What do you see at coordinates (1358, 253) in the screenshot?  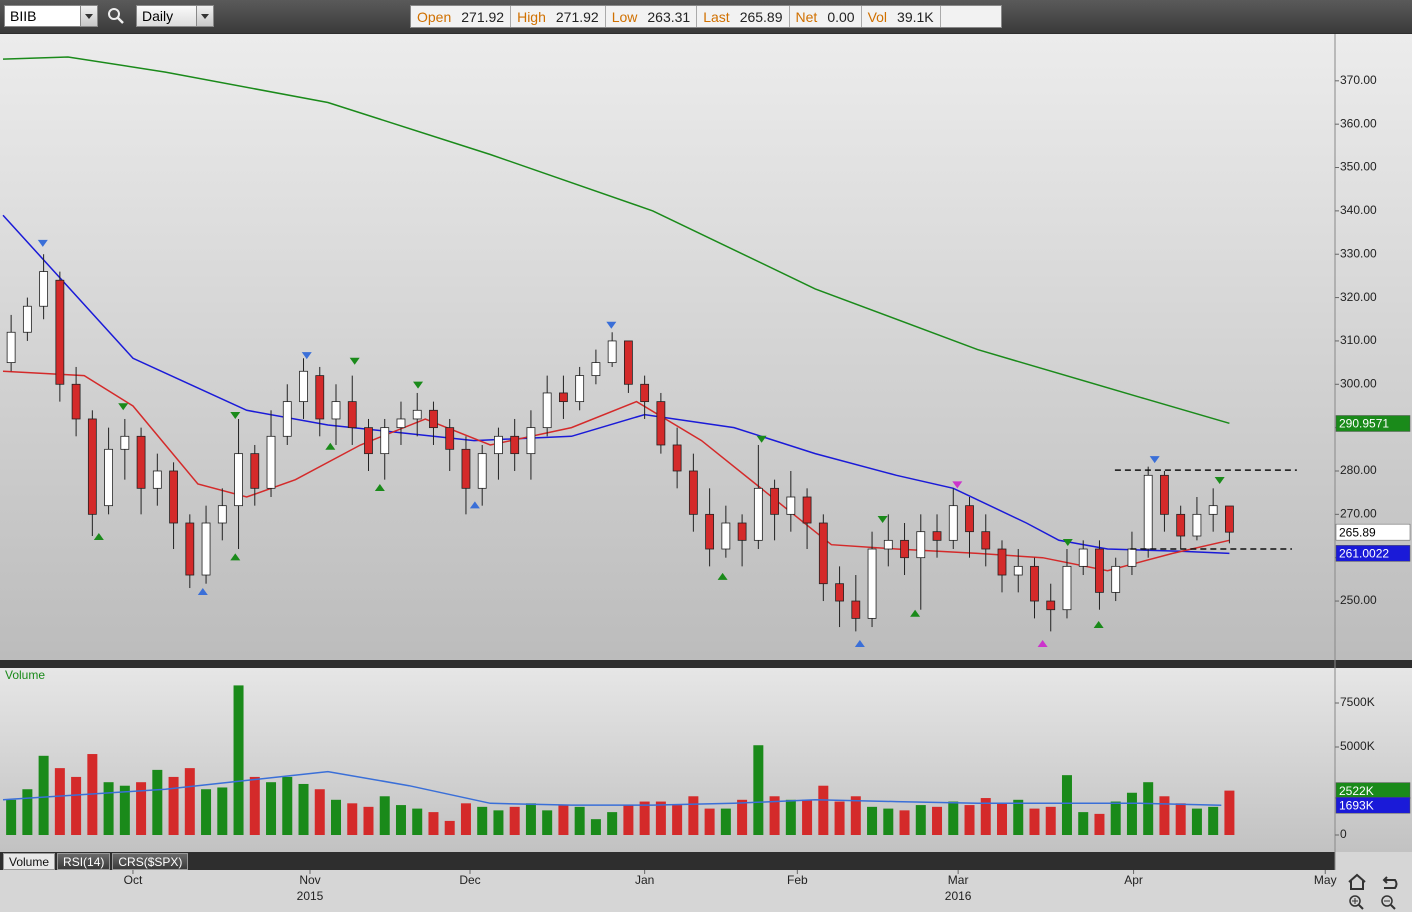 I see `y-tick-label: 330.00` at bounding box center [1358, 253].